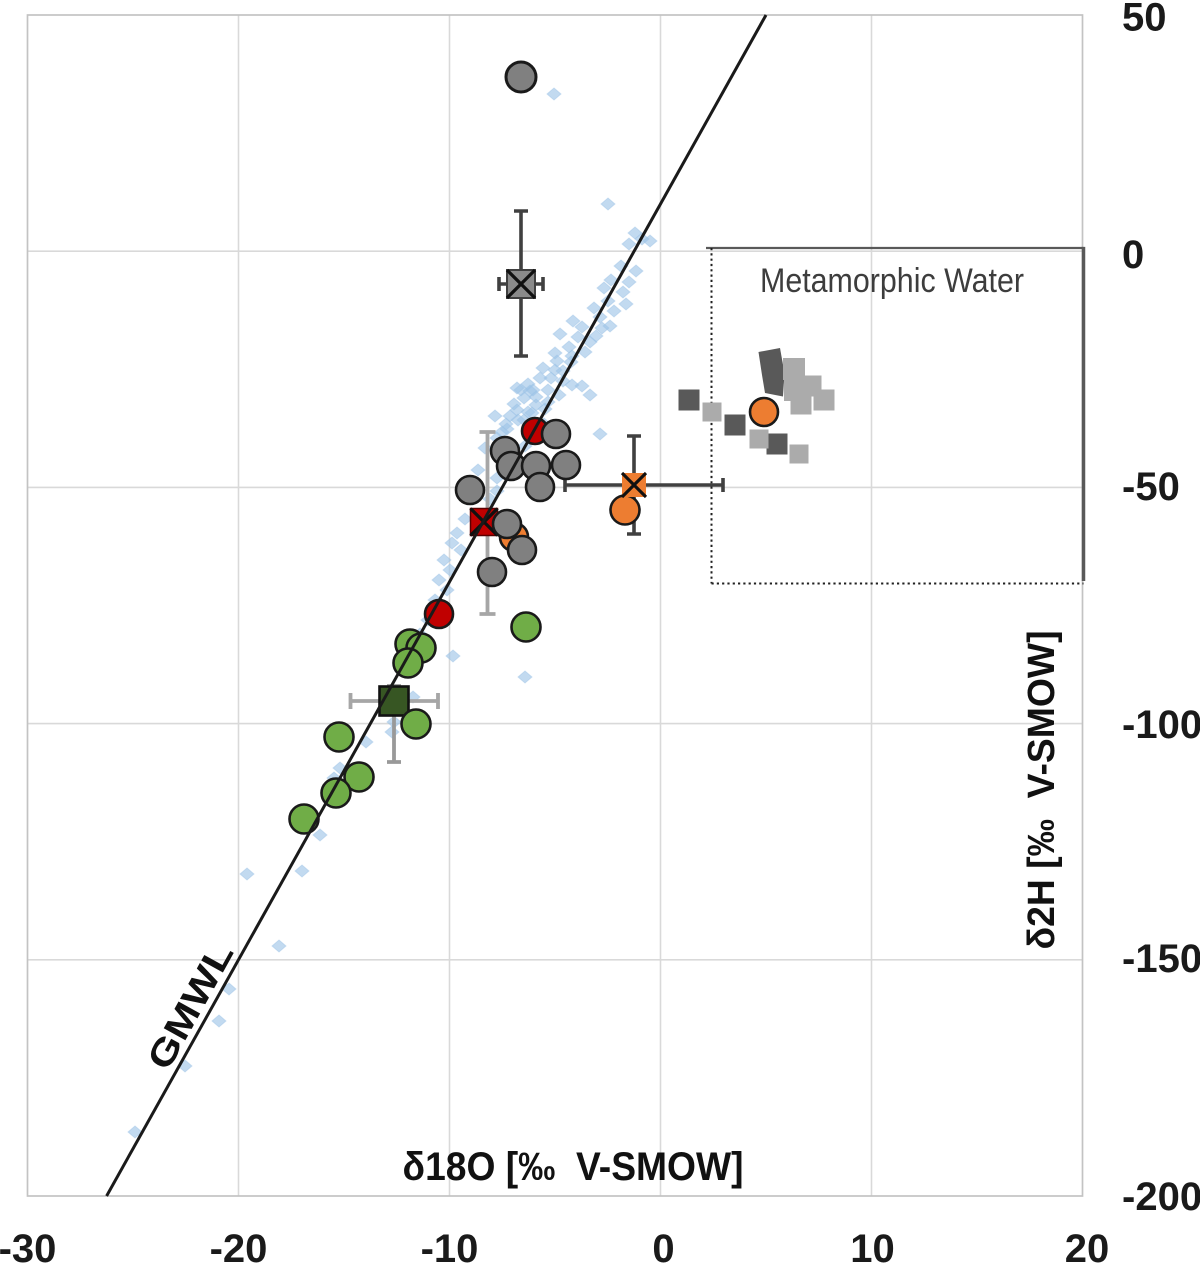  What do you see at coordinates (1087, 1246) in the screenshot?
I see `svg-text: 20` at bounding box center [1087, 1246].